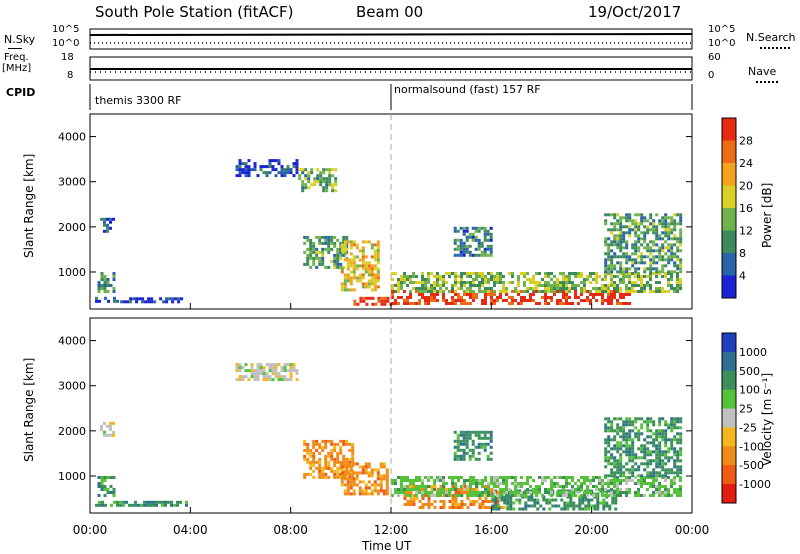  Describe the element at coordinates (767, 419) in the screenshot. I see `velocity-colorbar-label: Velocity [m s⁻¹]` at that location.